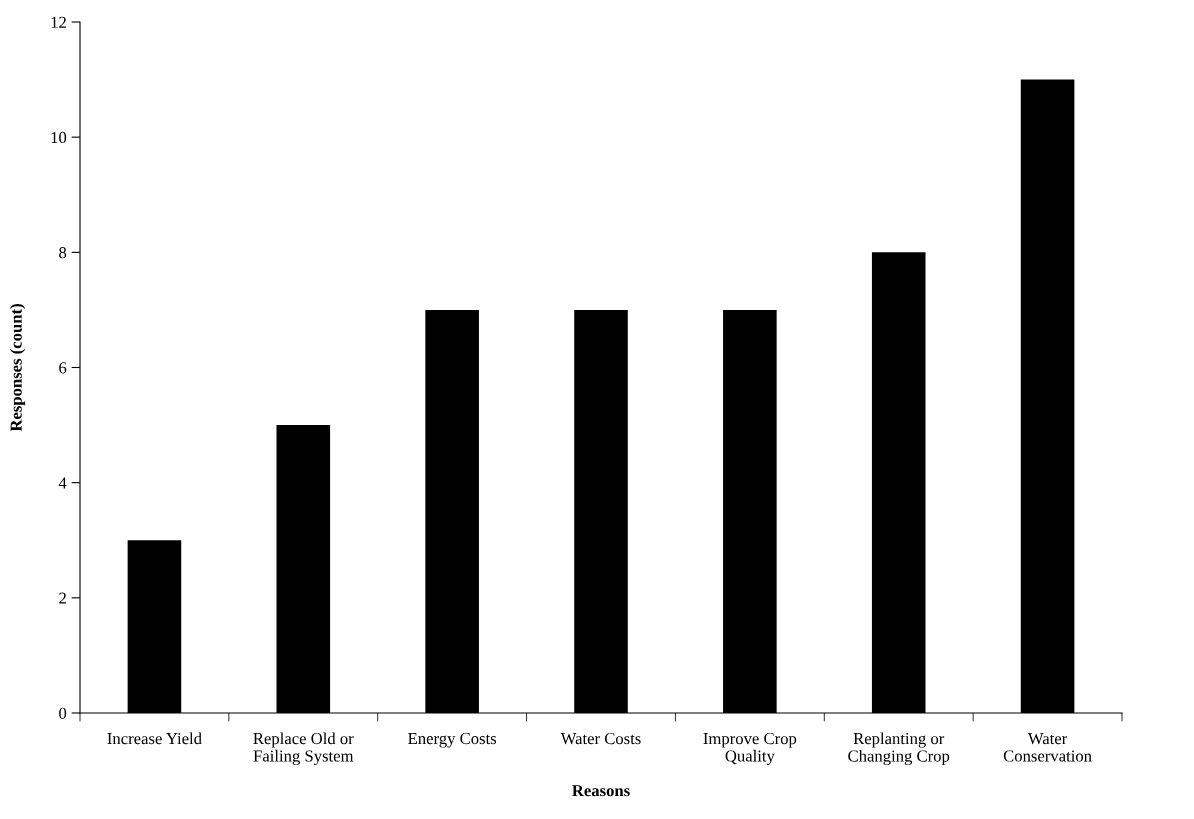  What do you see at coordinates (154, 738) in the screenshot?
I see `x-tick-label: Increase Yield` at bounding box center [154, 738].